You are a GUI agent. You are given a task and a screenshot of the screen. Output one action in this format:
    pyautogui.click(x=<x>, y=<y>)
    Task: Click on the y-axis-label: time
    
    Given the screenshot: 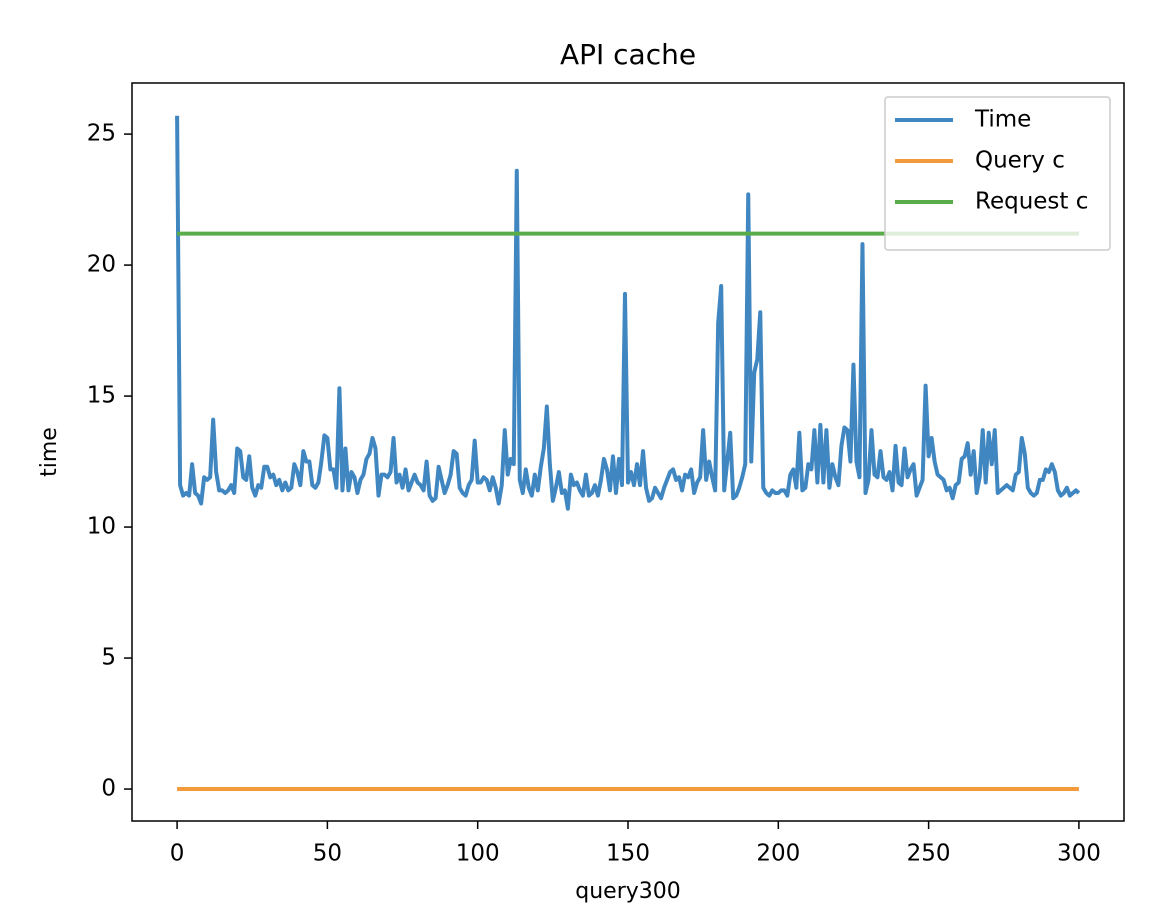 What is the action you would take?
    pyautogui.click(x=49, y=452)
    